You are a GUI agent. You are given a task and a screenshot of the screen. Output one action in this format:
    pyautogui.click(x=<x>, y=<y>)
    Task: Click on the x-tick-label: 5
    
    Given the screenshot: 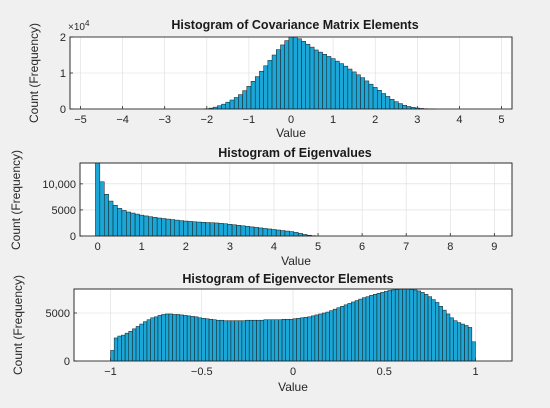 What is the action you would take?
    pyautogui.click(x=318, y=247)
    